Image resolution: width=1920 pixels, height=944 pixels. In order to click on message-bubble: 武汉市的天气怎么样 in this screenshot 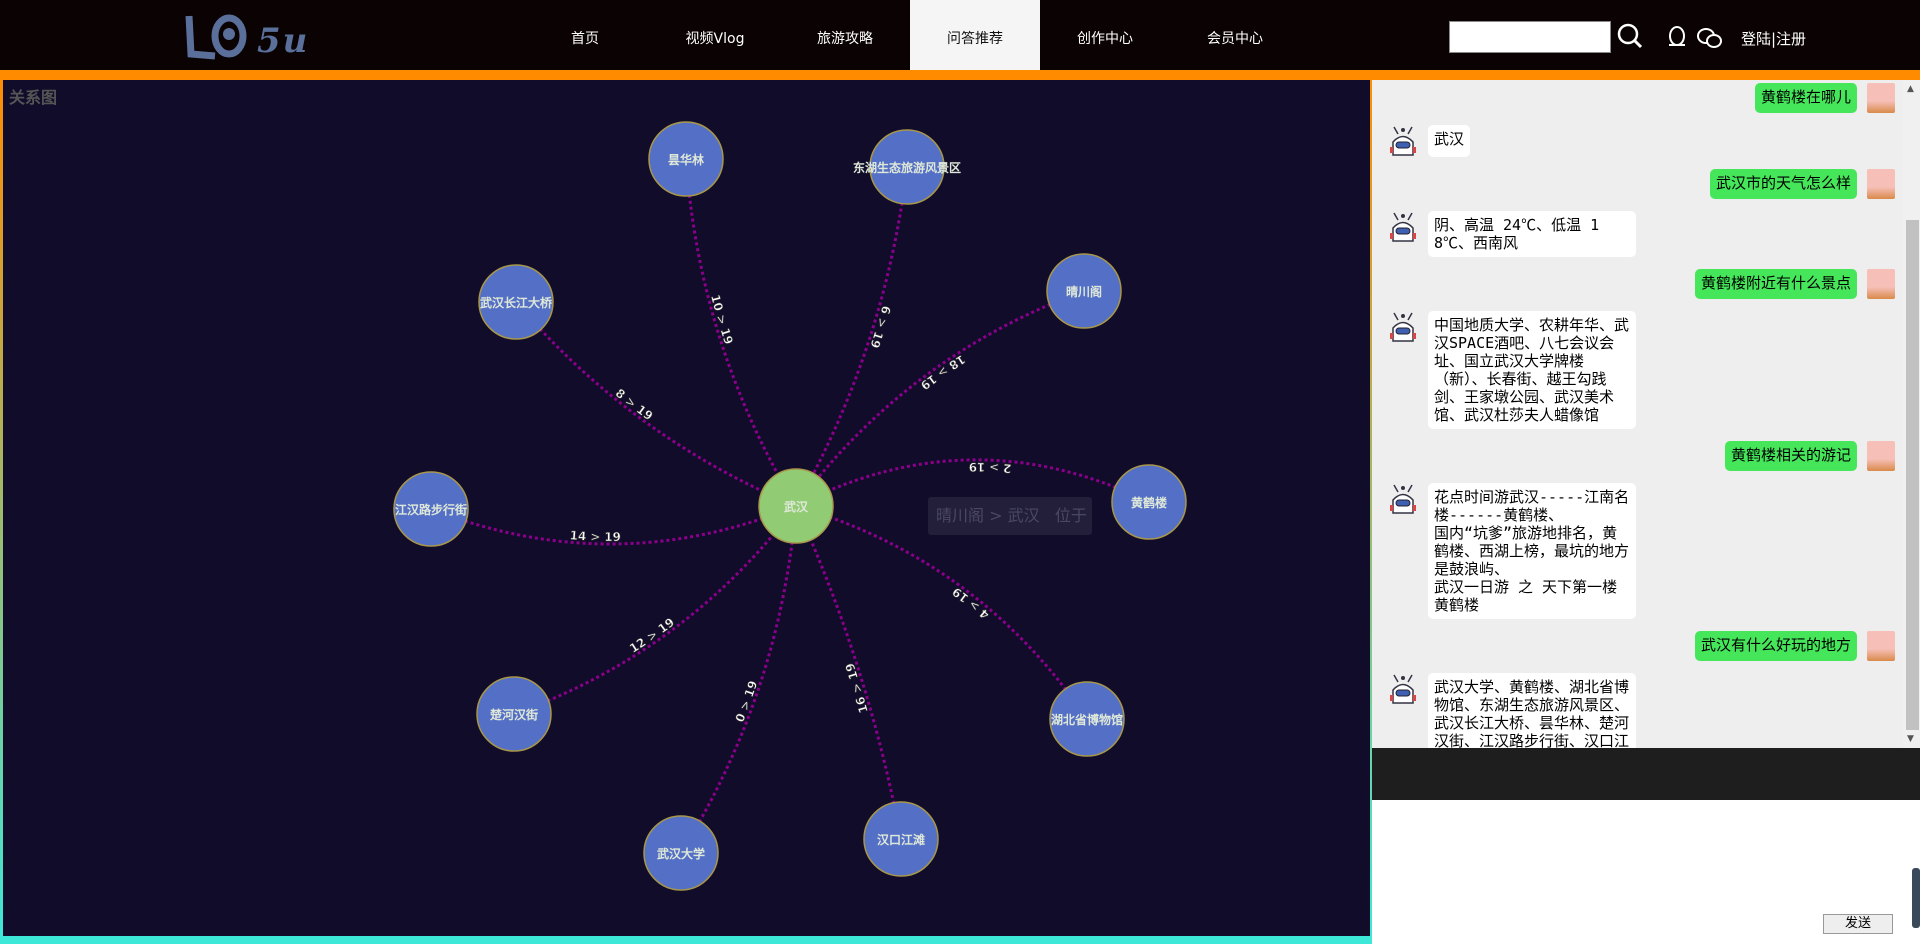, I will do `click(1783, 184)`.